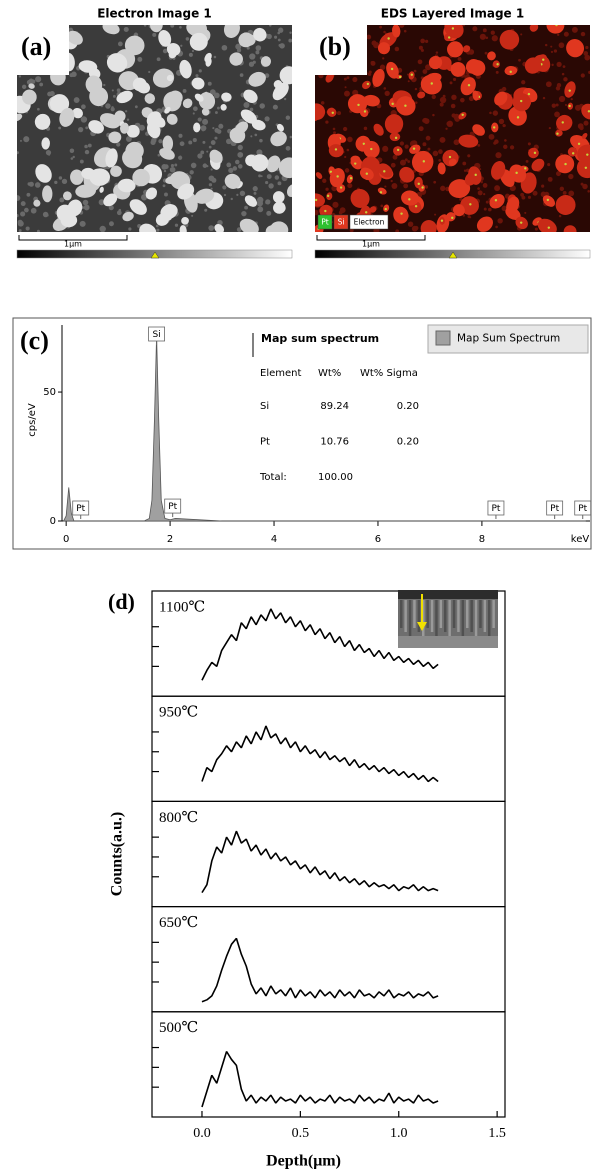  I want to click on x-tick-label: 8, so click(482, 539).